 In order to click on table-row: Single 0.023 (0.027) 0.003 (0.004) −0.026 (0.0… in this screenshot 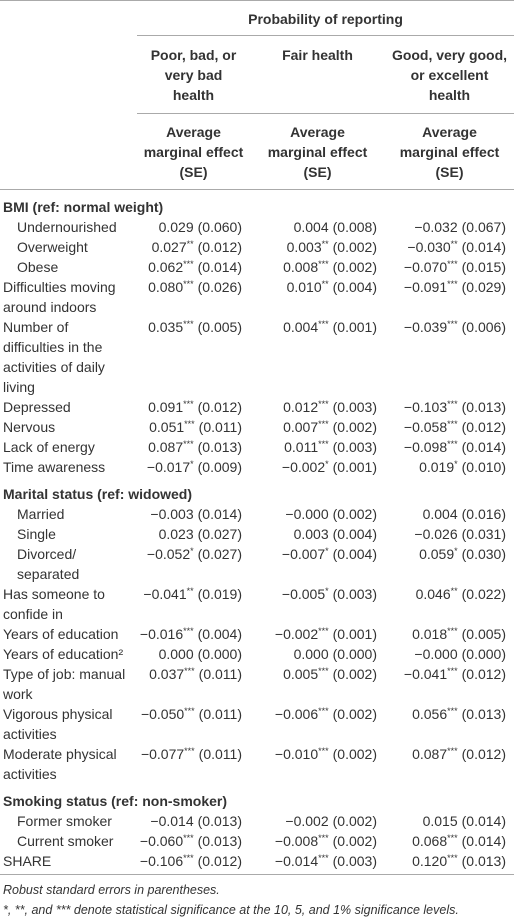, I will do `click(257, 534)`.